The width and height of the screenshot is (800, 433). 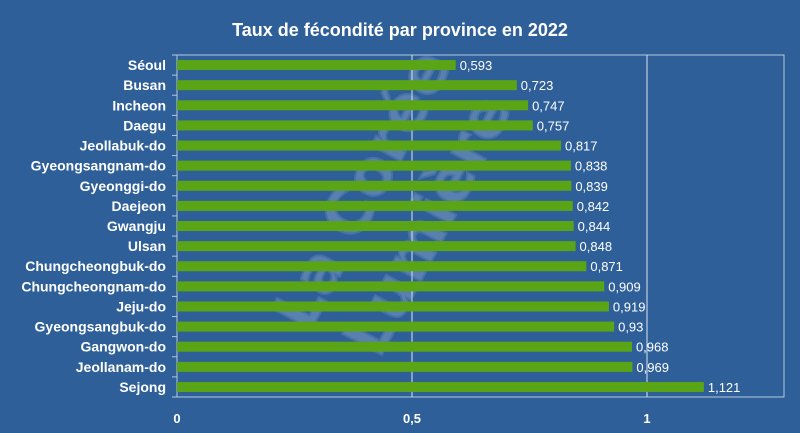 What do you see at coordinates (139, 105) in the screenshot?
I see `category-label: Incheon` at bounding box center [139, 105].